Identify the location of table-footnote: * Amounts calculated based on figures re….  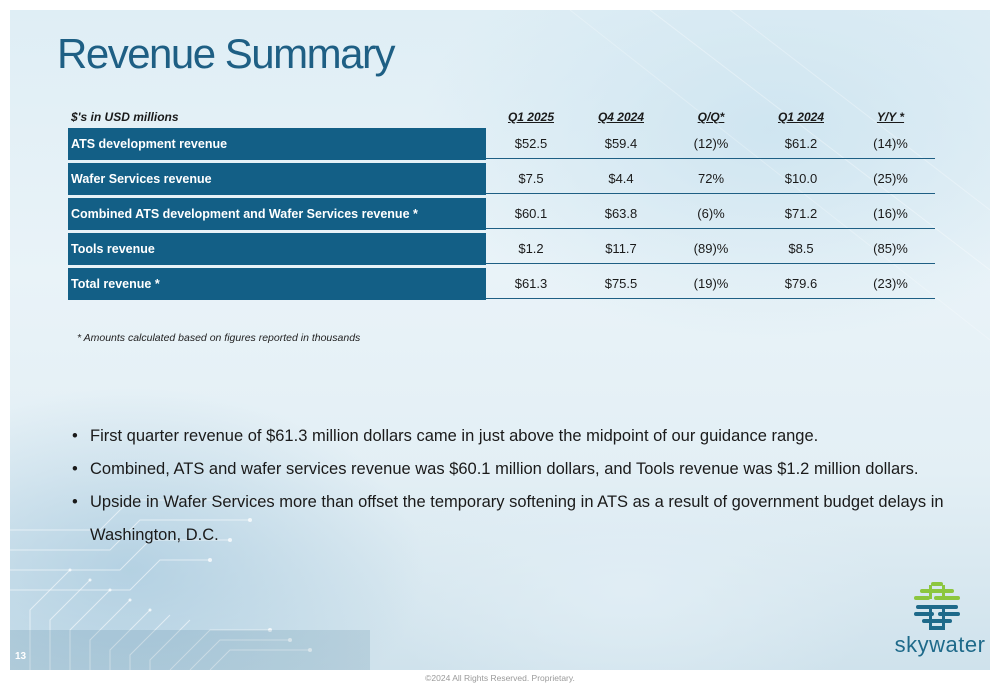
(219, 338).